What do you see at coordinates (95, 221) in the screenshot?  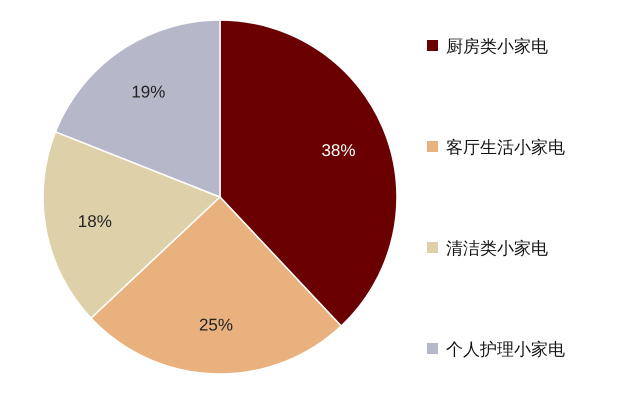 I see `data-label: 18%` at bounding box center [95, 221].